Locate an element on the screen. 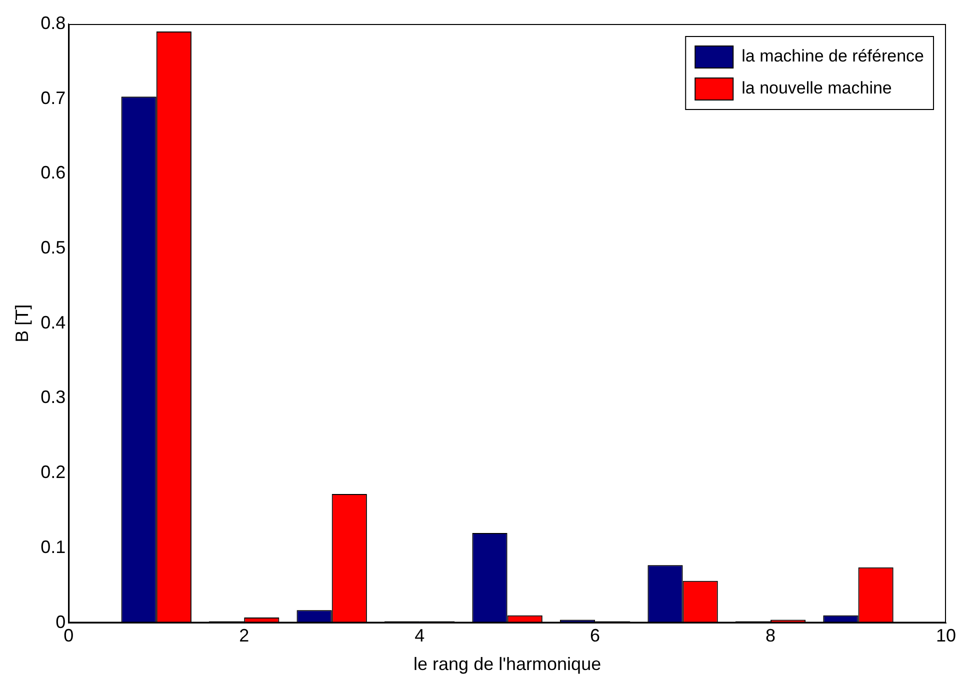 The width and height of the screenshot is (970, 688). x-axis-title: le rang de l'harmonique is located at coordinates (508, 664).